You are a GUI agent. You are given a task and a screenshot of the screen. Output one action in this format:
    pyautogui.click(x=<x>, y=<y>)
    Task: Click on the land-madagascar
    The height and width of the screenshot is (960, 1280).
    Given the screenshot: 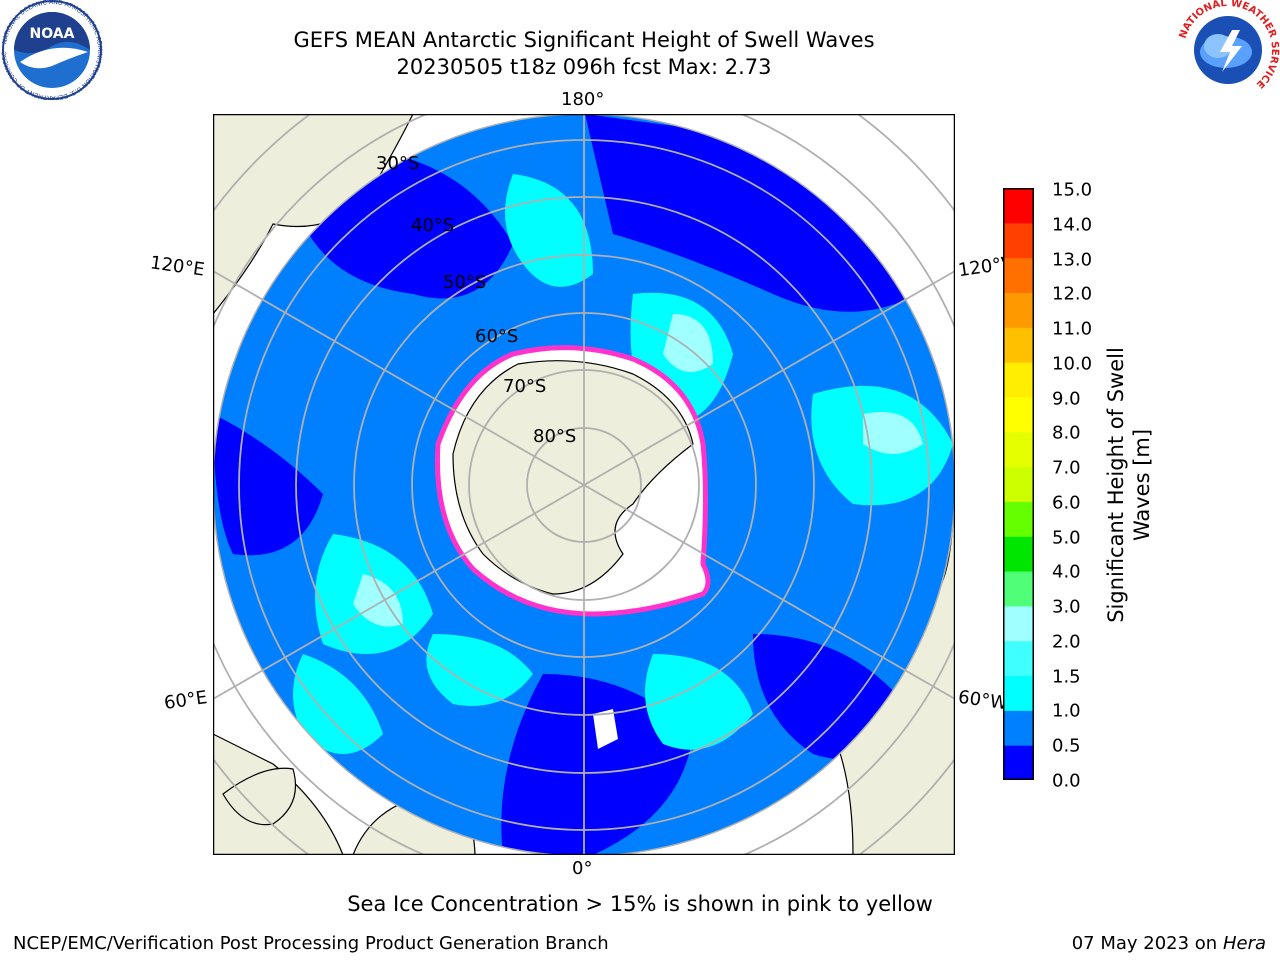 What is the action you would take?
    pyautogui.click(x=259, y=796)
    